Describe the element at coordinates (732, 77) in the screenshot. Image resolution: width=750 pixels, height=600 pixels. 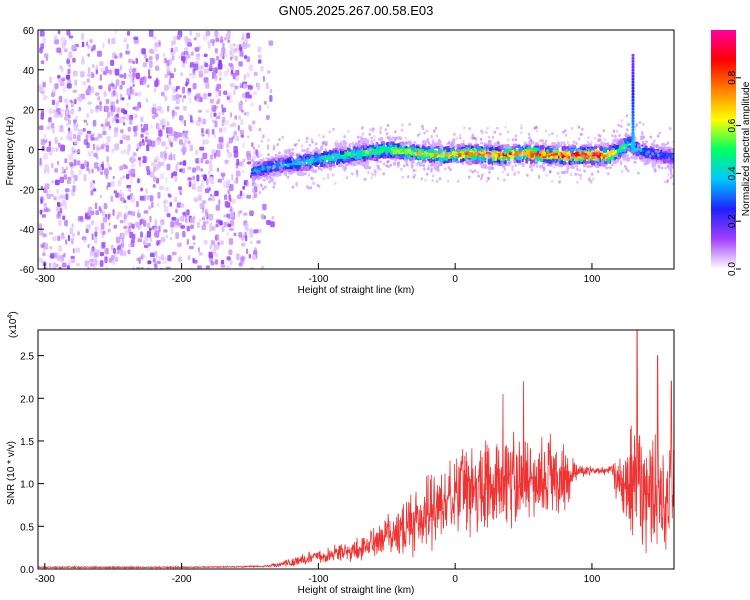
I see `colorbar-tick-label: 0.8` at that location.